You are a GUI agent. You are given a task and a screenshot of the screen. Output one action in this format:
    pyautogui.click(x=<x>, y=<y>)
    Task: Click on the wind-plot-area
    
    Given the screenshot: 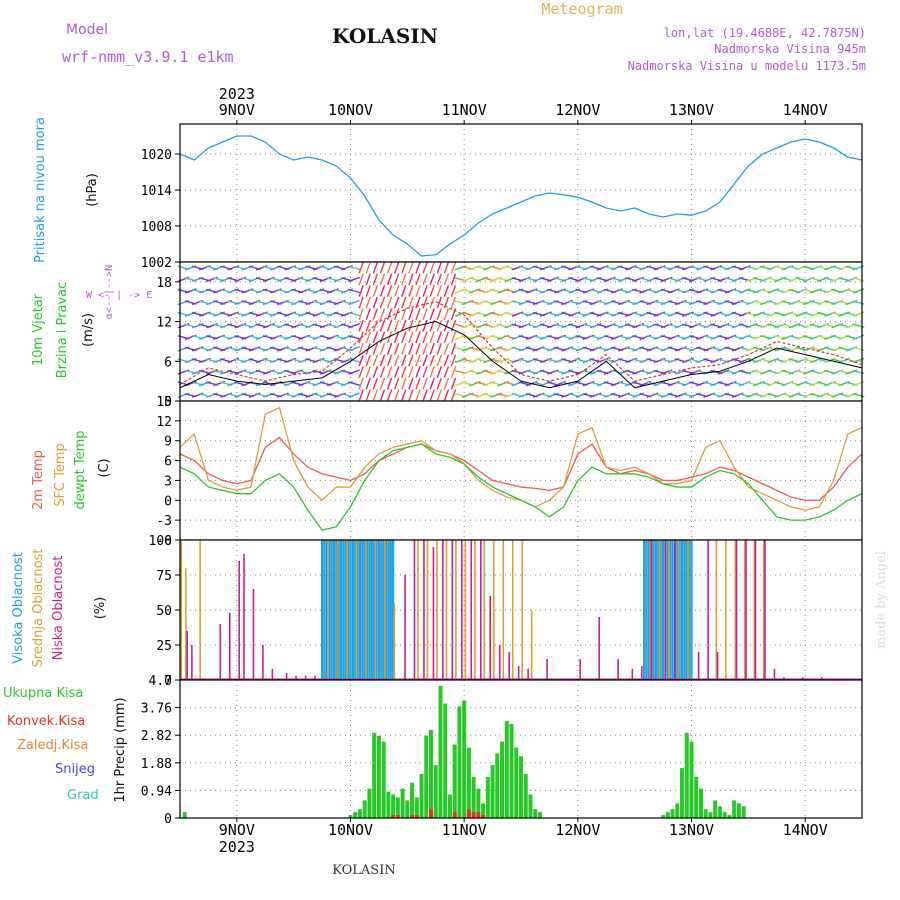 What is the action you would take?
    pyautogui.click(x=521, y=331)
    